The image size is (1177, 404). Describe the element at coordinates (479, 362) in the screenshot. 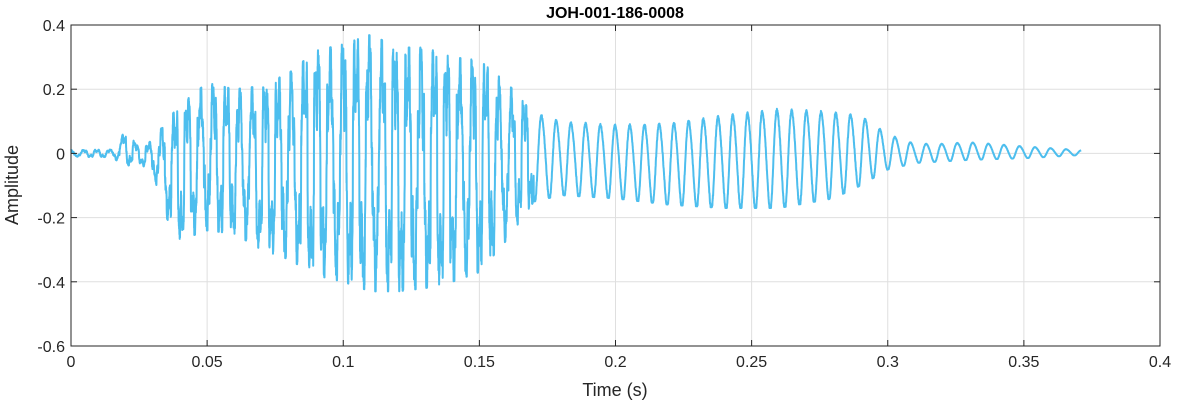

I see `x-tick-label: 0.15` at that location.